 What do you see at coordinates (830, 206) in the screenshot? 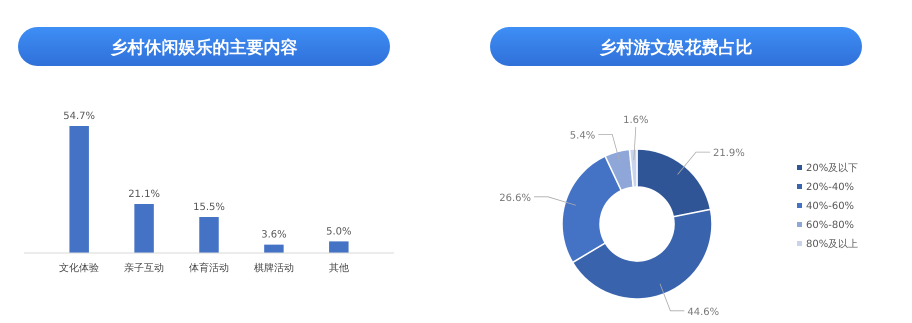
I see `legend-label: 40%-60%` at bounding box center [830, 206].